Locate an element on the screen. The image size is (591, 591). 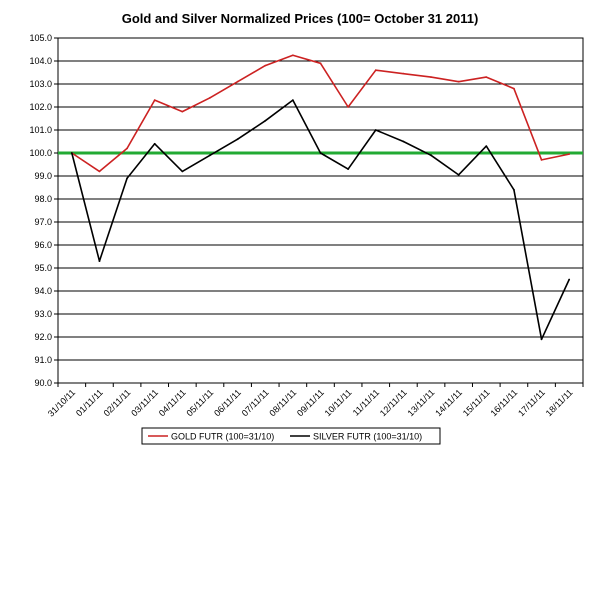
y-tick-label: 91.0 is located at coordinates (43, 360).